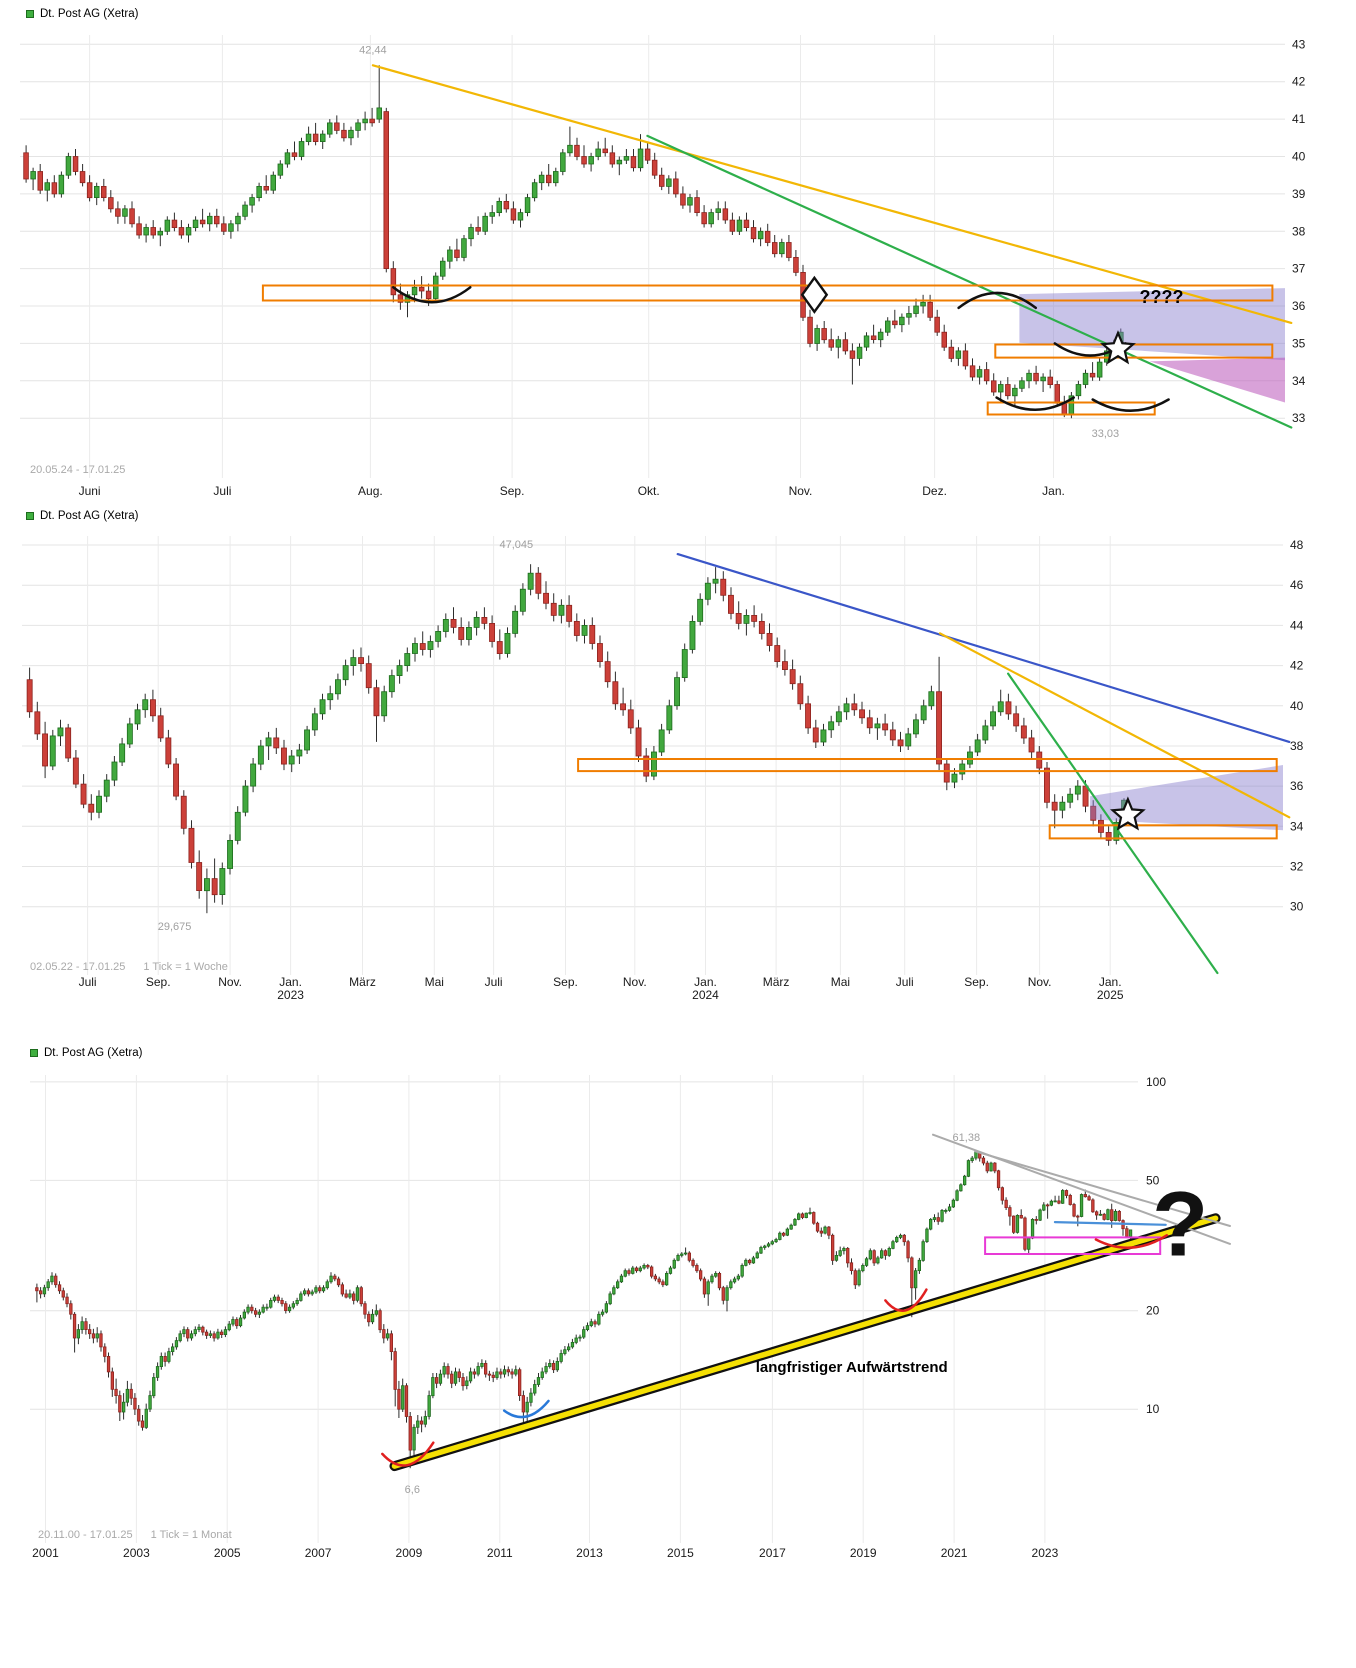 The image size is (1356, 1668). Describe the element at coordinates (45, 1553) in the screenshot. I see `svg-text: 2001` at that location.